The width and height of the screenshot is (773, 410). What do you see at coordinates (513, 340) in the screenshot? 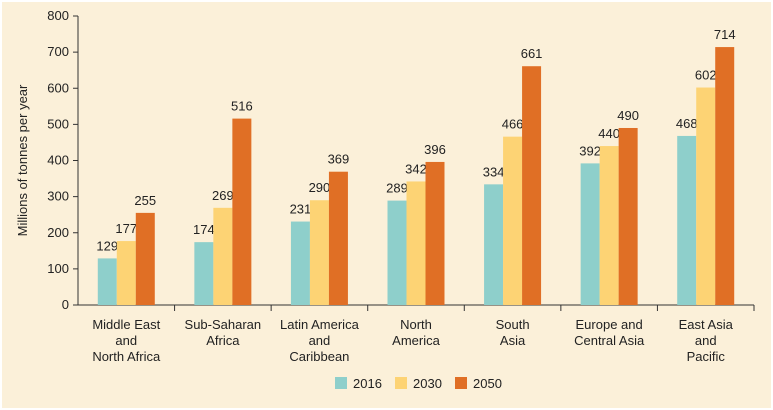
I see `x-category-label: Asia` at bounding box center [513, 340].